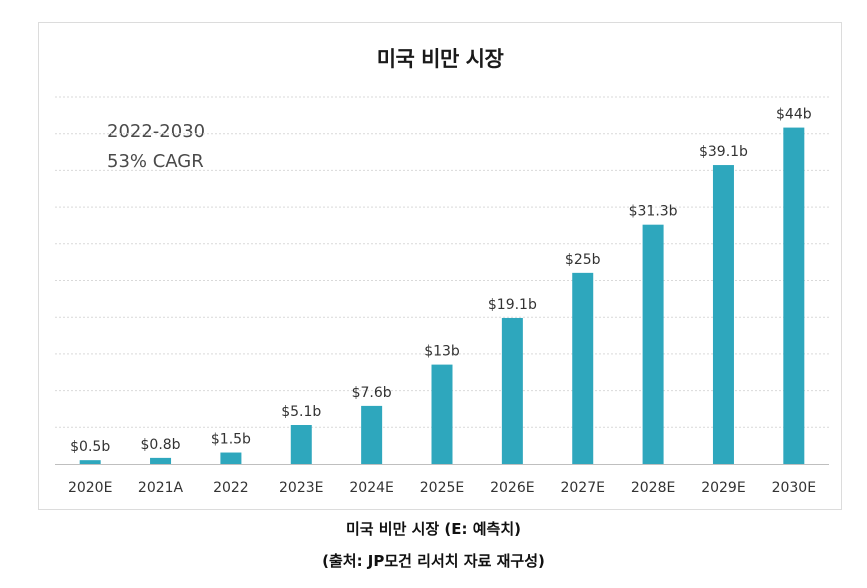 The width and height of the screenshot is (867, 588). Describe the element at coordinates (372, 434) in the screenshot. I see `bar-2024E` at that location.